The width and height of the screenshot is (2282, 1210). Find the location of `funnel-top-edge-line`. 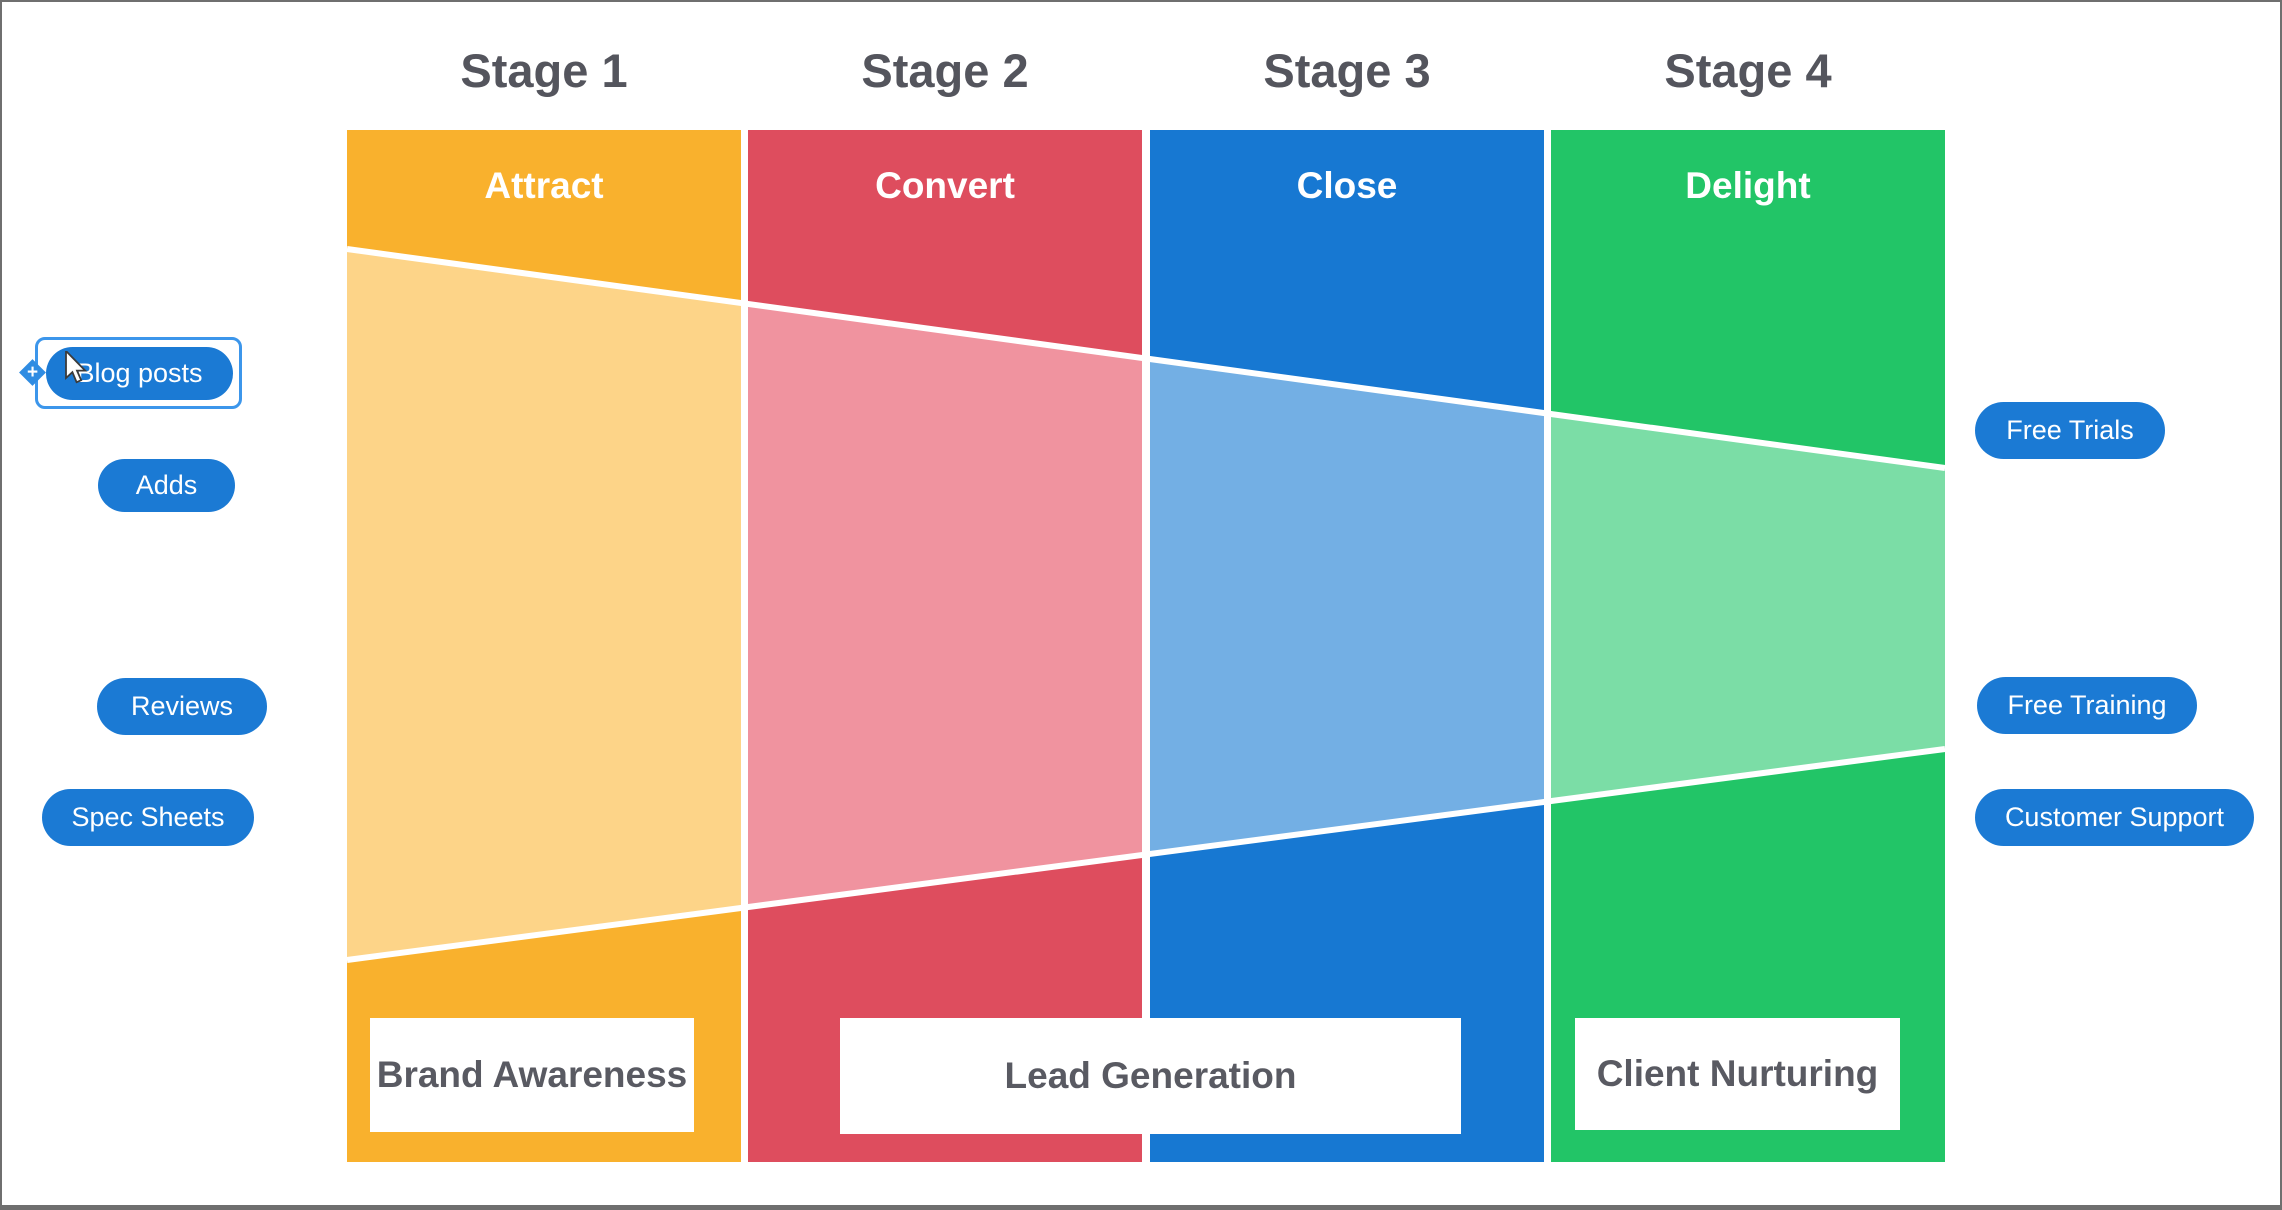

funnel-top-edge-line is located at coordinates (1146, 358).